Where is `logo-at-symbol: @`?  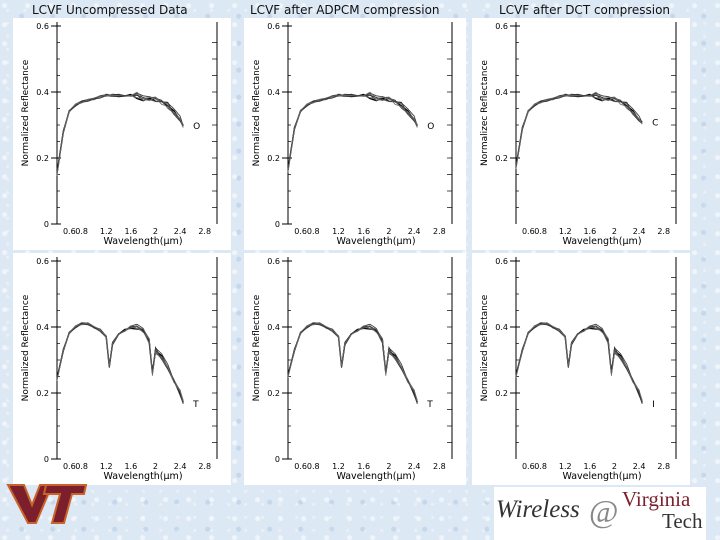 logo-at-symbol: @ is located at coordinates (604, 511).